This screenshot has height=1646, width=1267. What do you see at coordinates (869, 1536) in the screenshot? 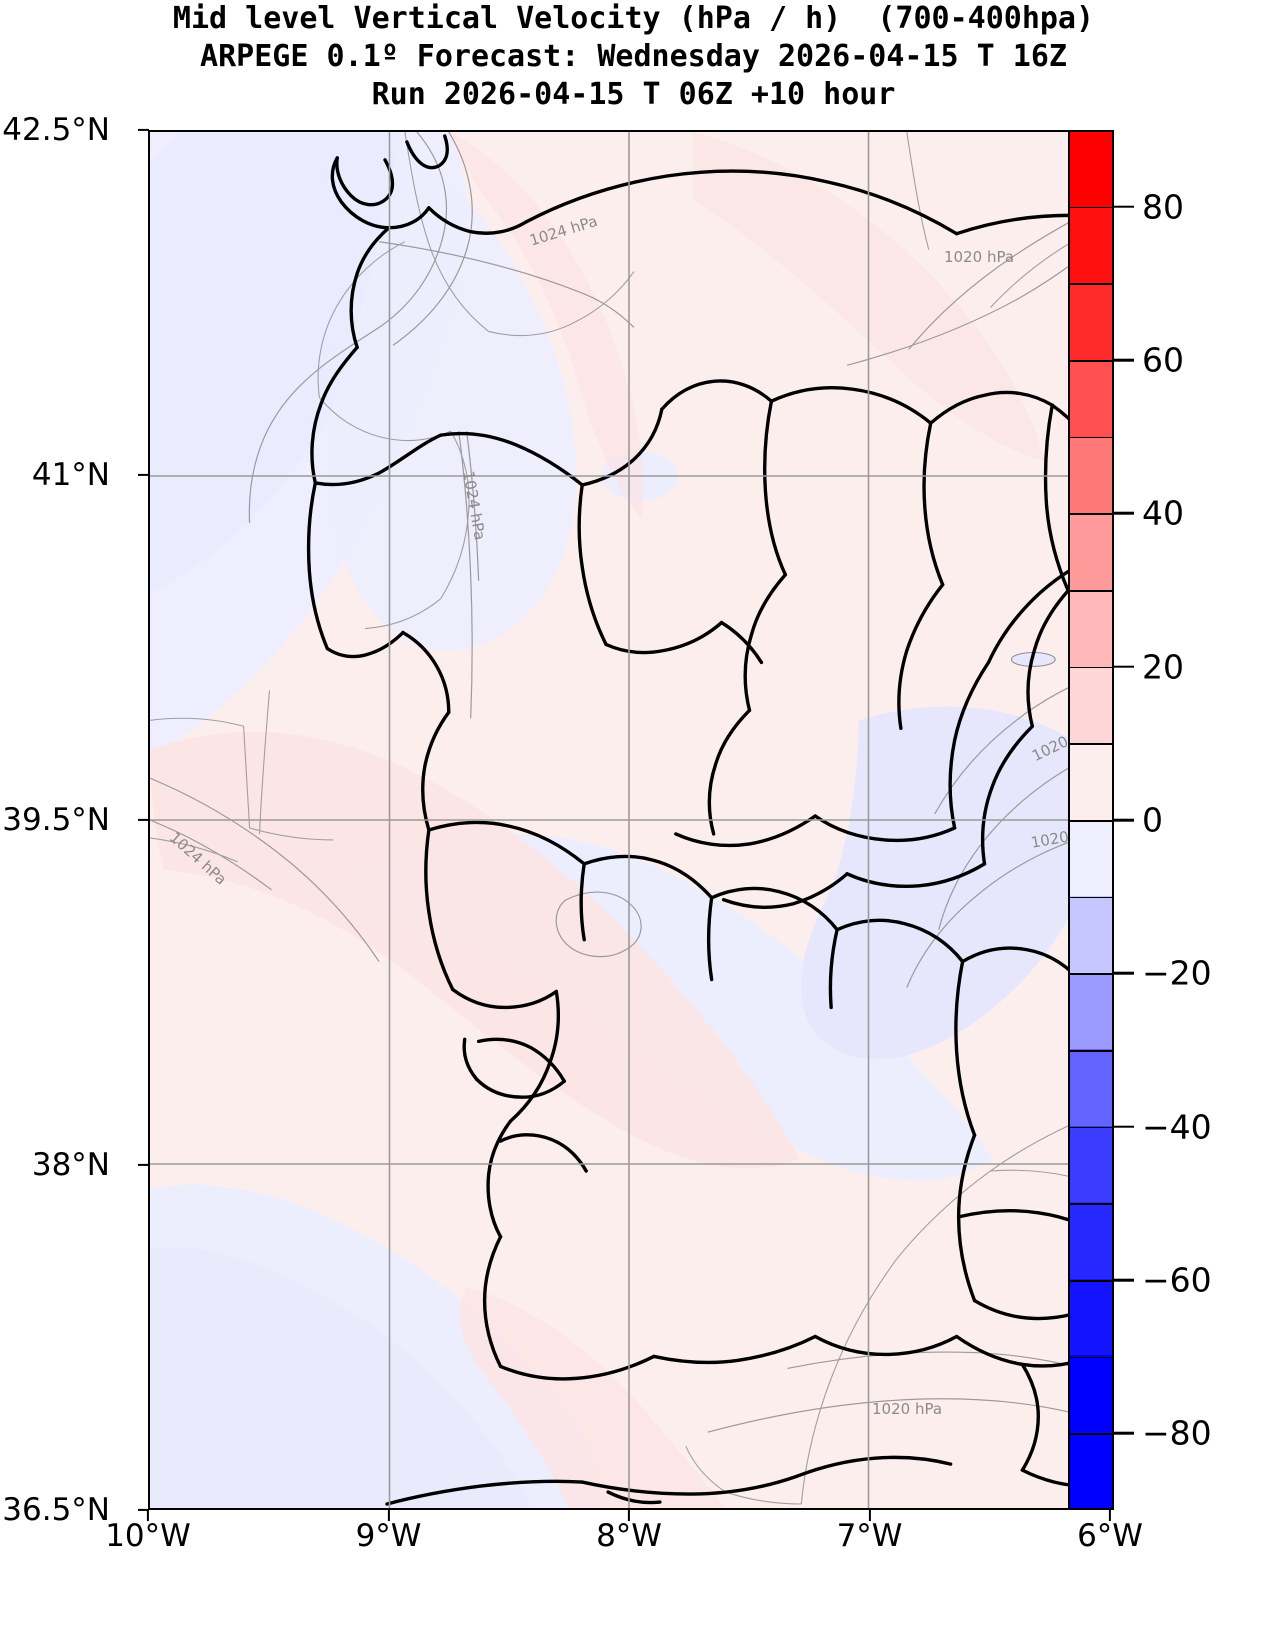
I see `x-tick-label: 7°W` at bounding box center [869, 1536].